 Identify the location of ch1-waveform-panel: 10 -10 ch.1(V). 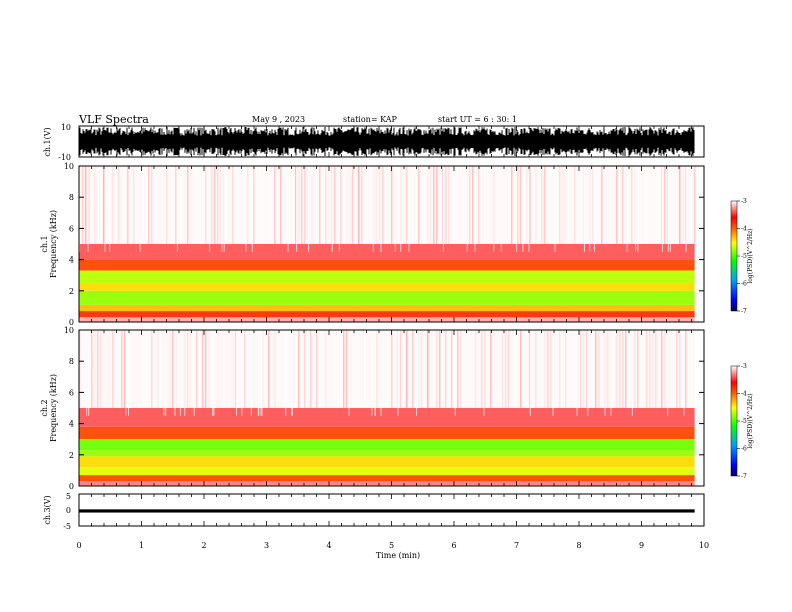
(374, 142).